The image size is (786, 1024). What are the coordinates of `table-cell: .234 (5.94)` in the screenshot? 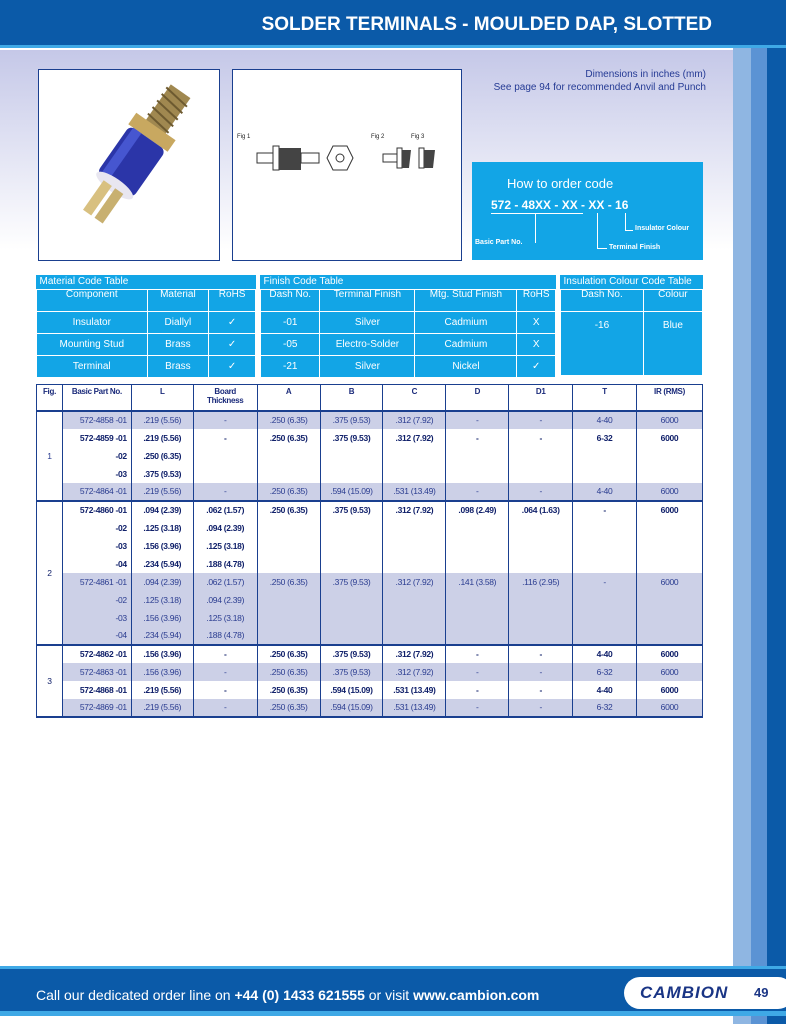 It's located at (162, 635).